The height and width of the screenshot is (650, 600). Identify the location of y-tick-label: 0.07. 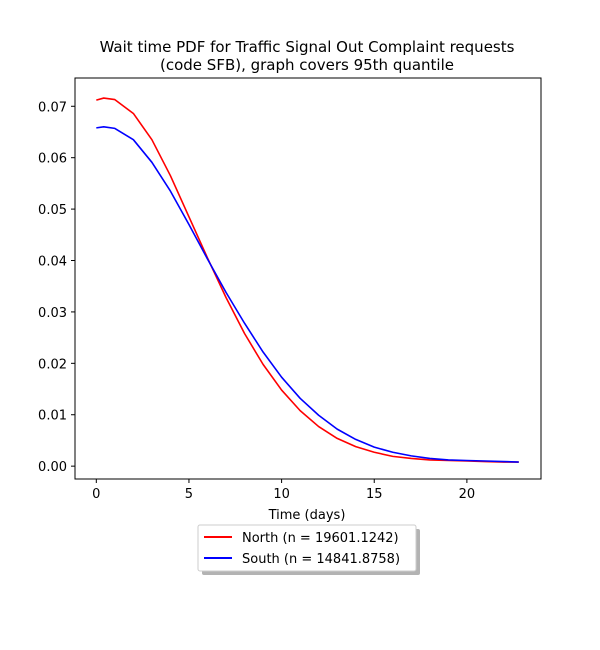
(52, 107).